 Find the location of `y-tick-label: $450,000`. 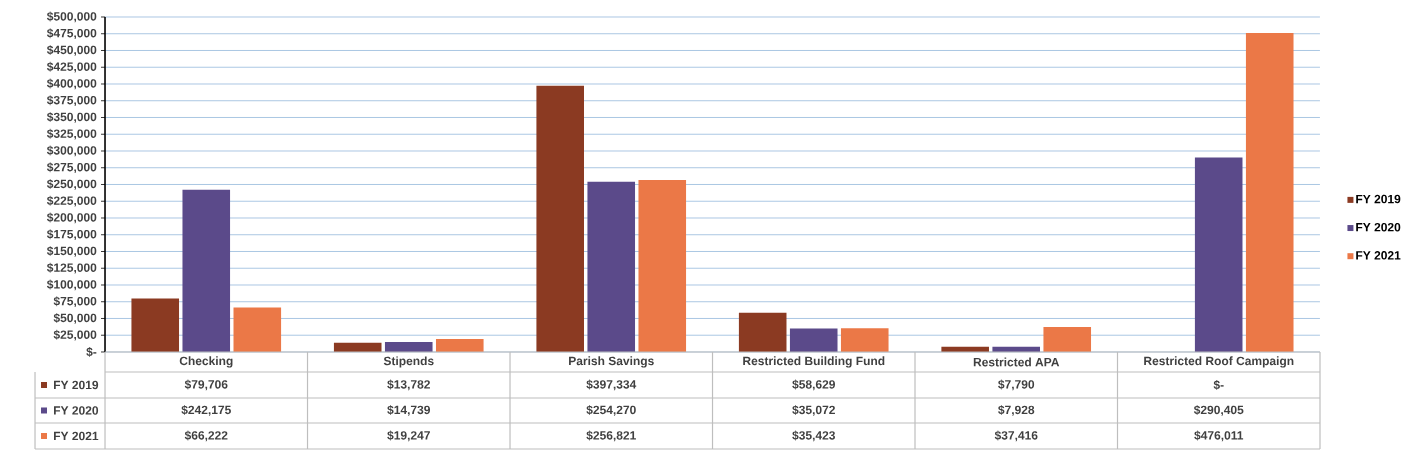

y-tick-label: $450,000 is located at coordinates (71, 50).